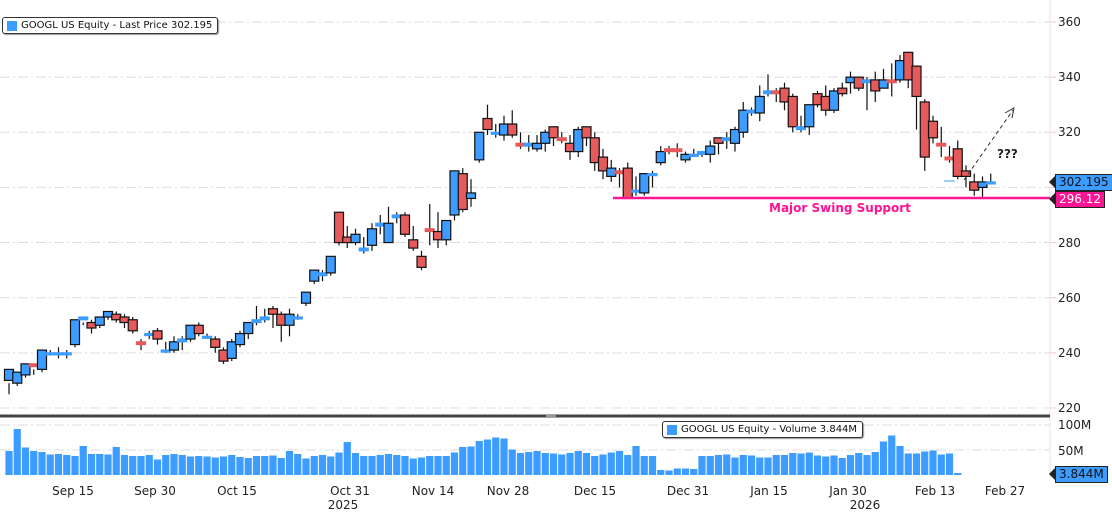 The height and width of the screenshot is (515, 1112). What do you see at coordinates (1075, 425) in the screenshot?
I see `volume-tick-100m: 100M` at bounding box center [1075, 425].